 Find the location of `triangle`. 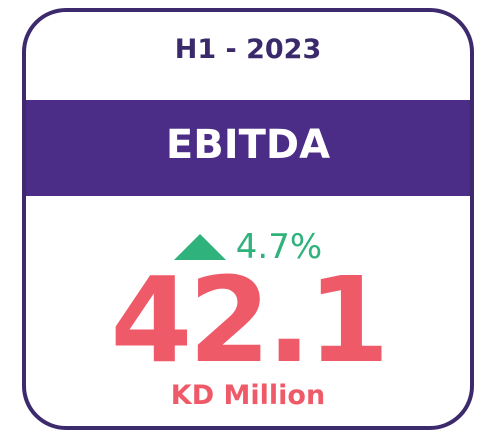

triangle is located at coordinates (199, 247).